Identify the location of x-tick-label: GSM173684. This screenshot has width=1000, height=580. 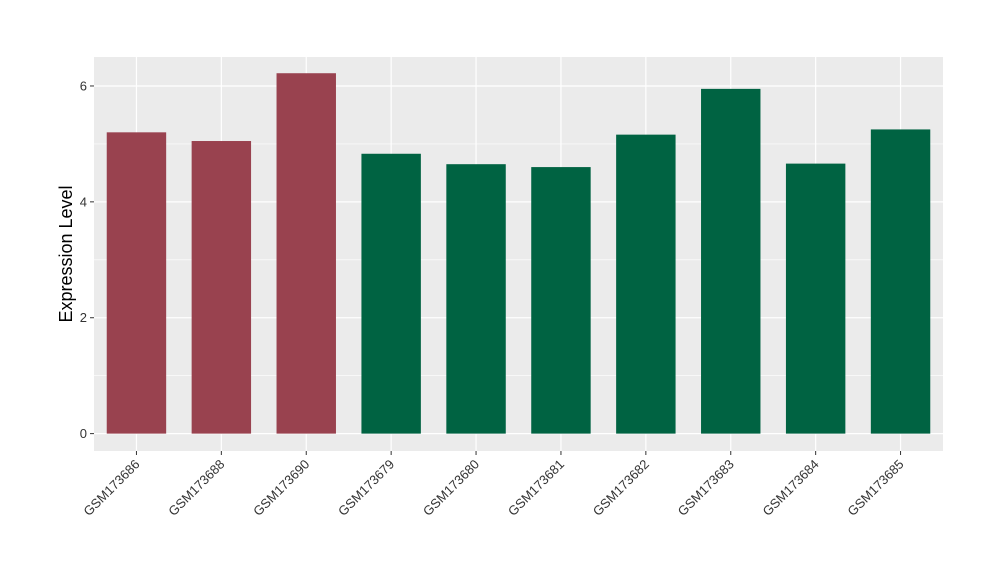
(791, 488).